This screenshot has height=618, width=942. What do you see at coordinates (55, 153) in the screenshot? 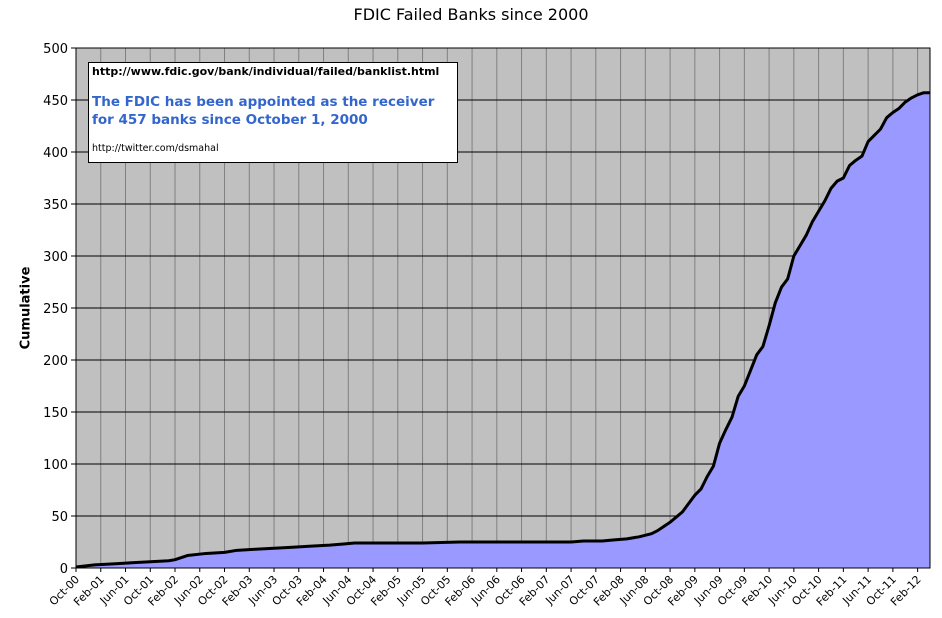
I see `y-tick-label: 400` at bounding box center [55, 153].